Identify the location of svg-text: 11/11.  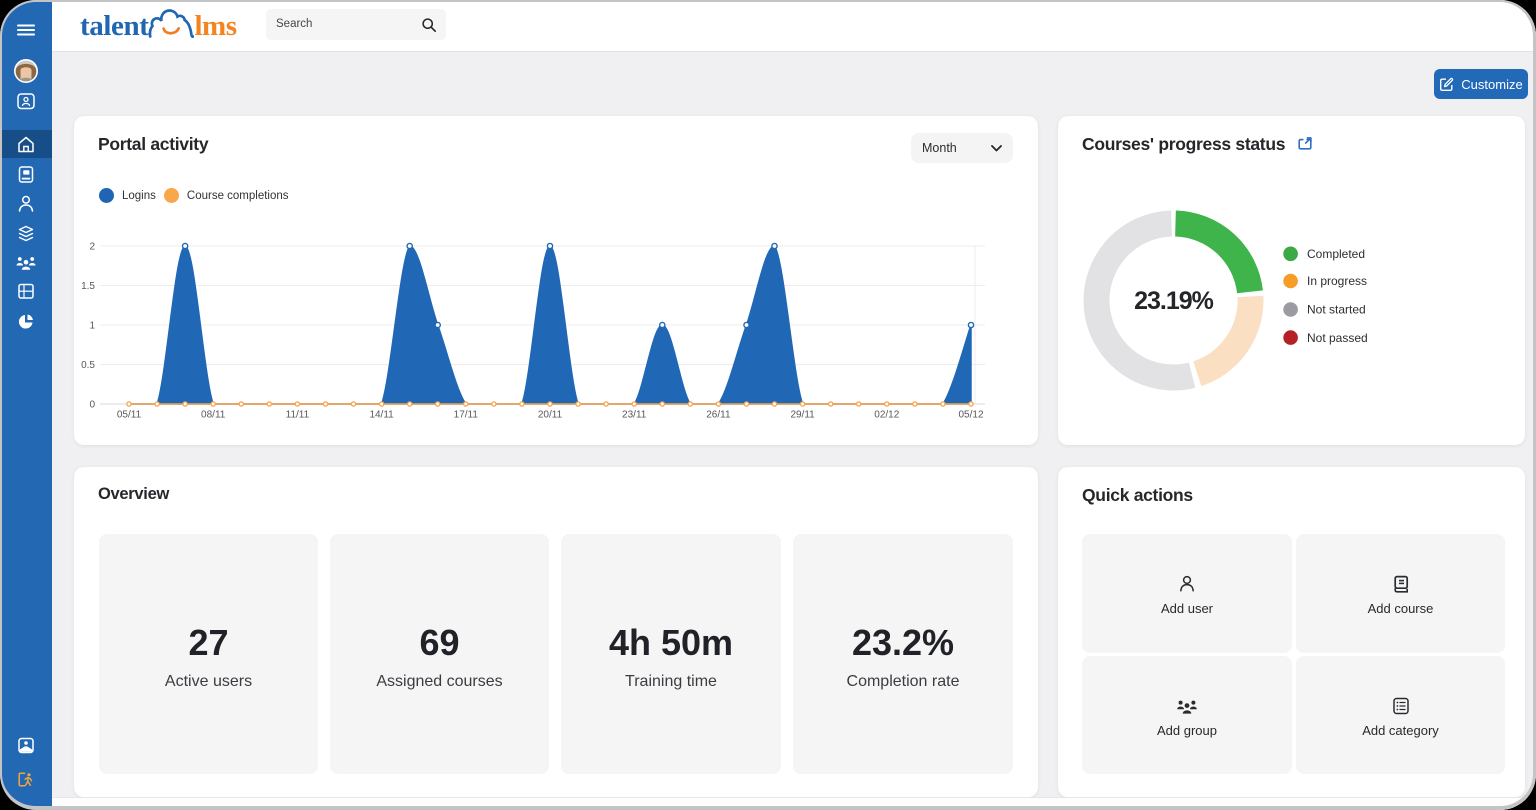
(298, 415).